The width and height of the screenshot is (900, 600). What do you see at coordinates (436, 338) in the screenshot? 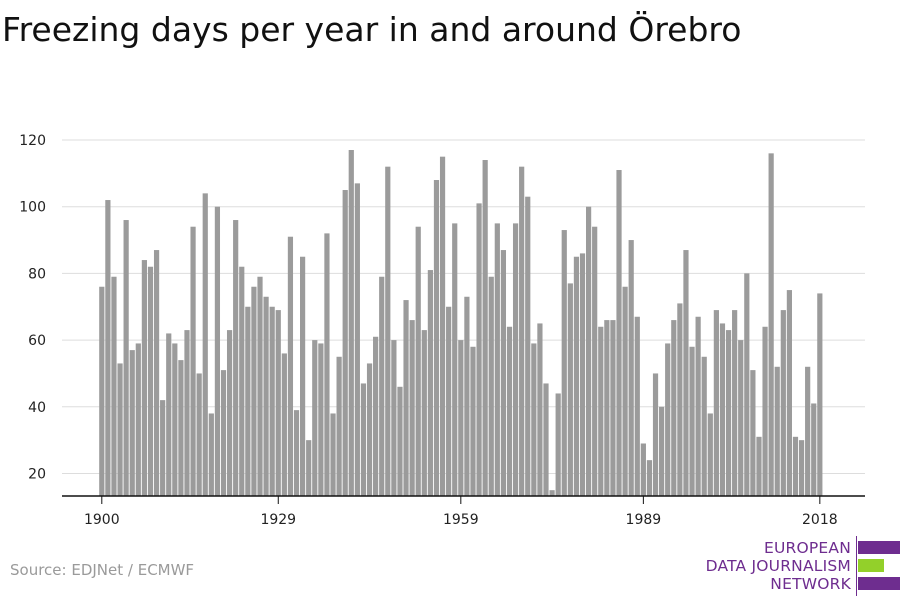
I see `bar-1955` at bounding box center [436, 338].